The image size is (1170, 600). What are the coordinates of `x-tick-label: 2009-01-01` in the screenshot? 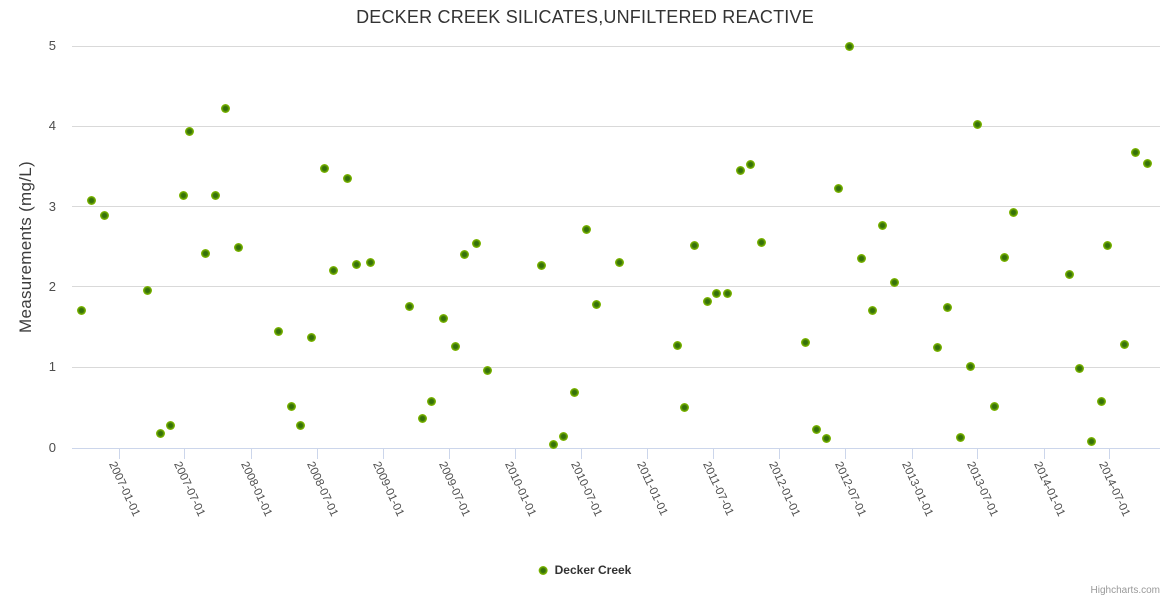 It's located at (388, 488).